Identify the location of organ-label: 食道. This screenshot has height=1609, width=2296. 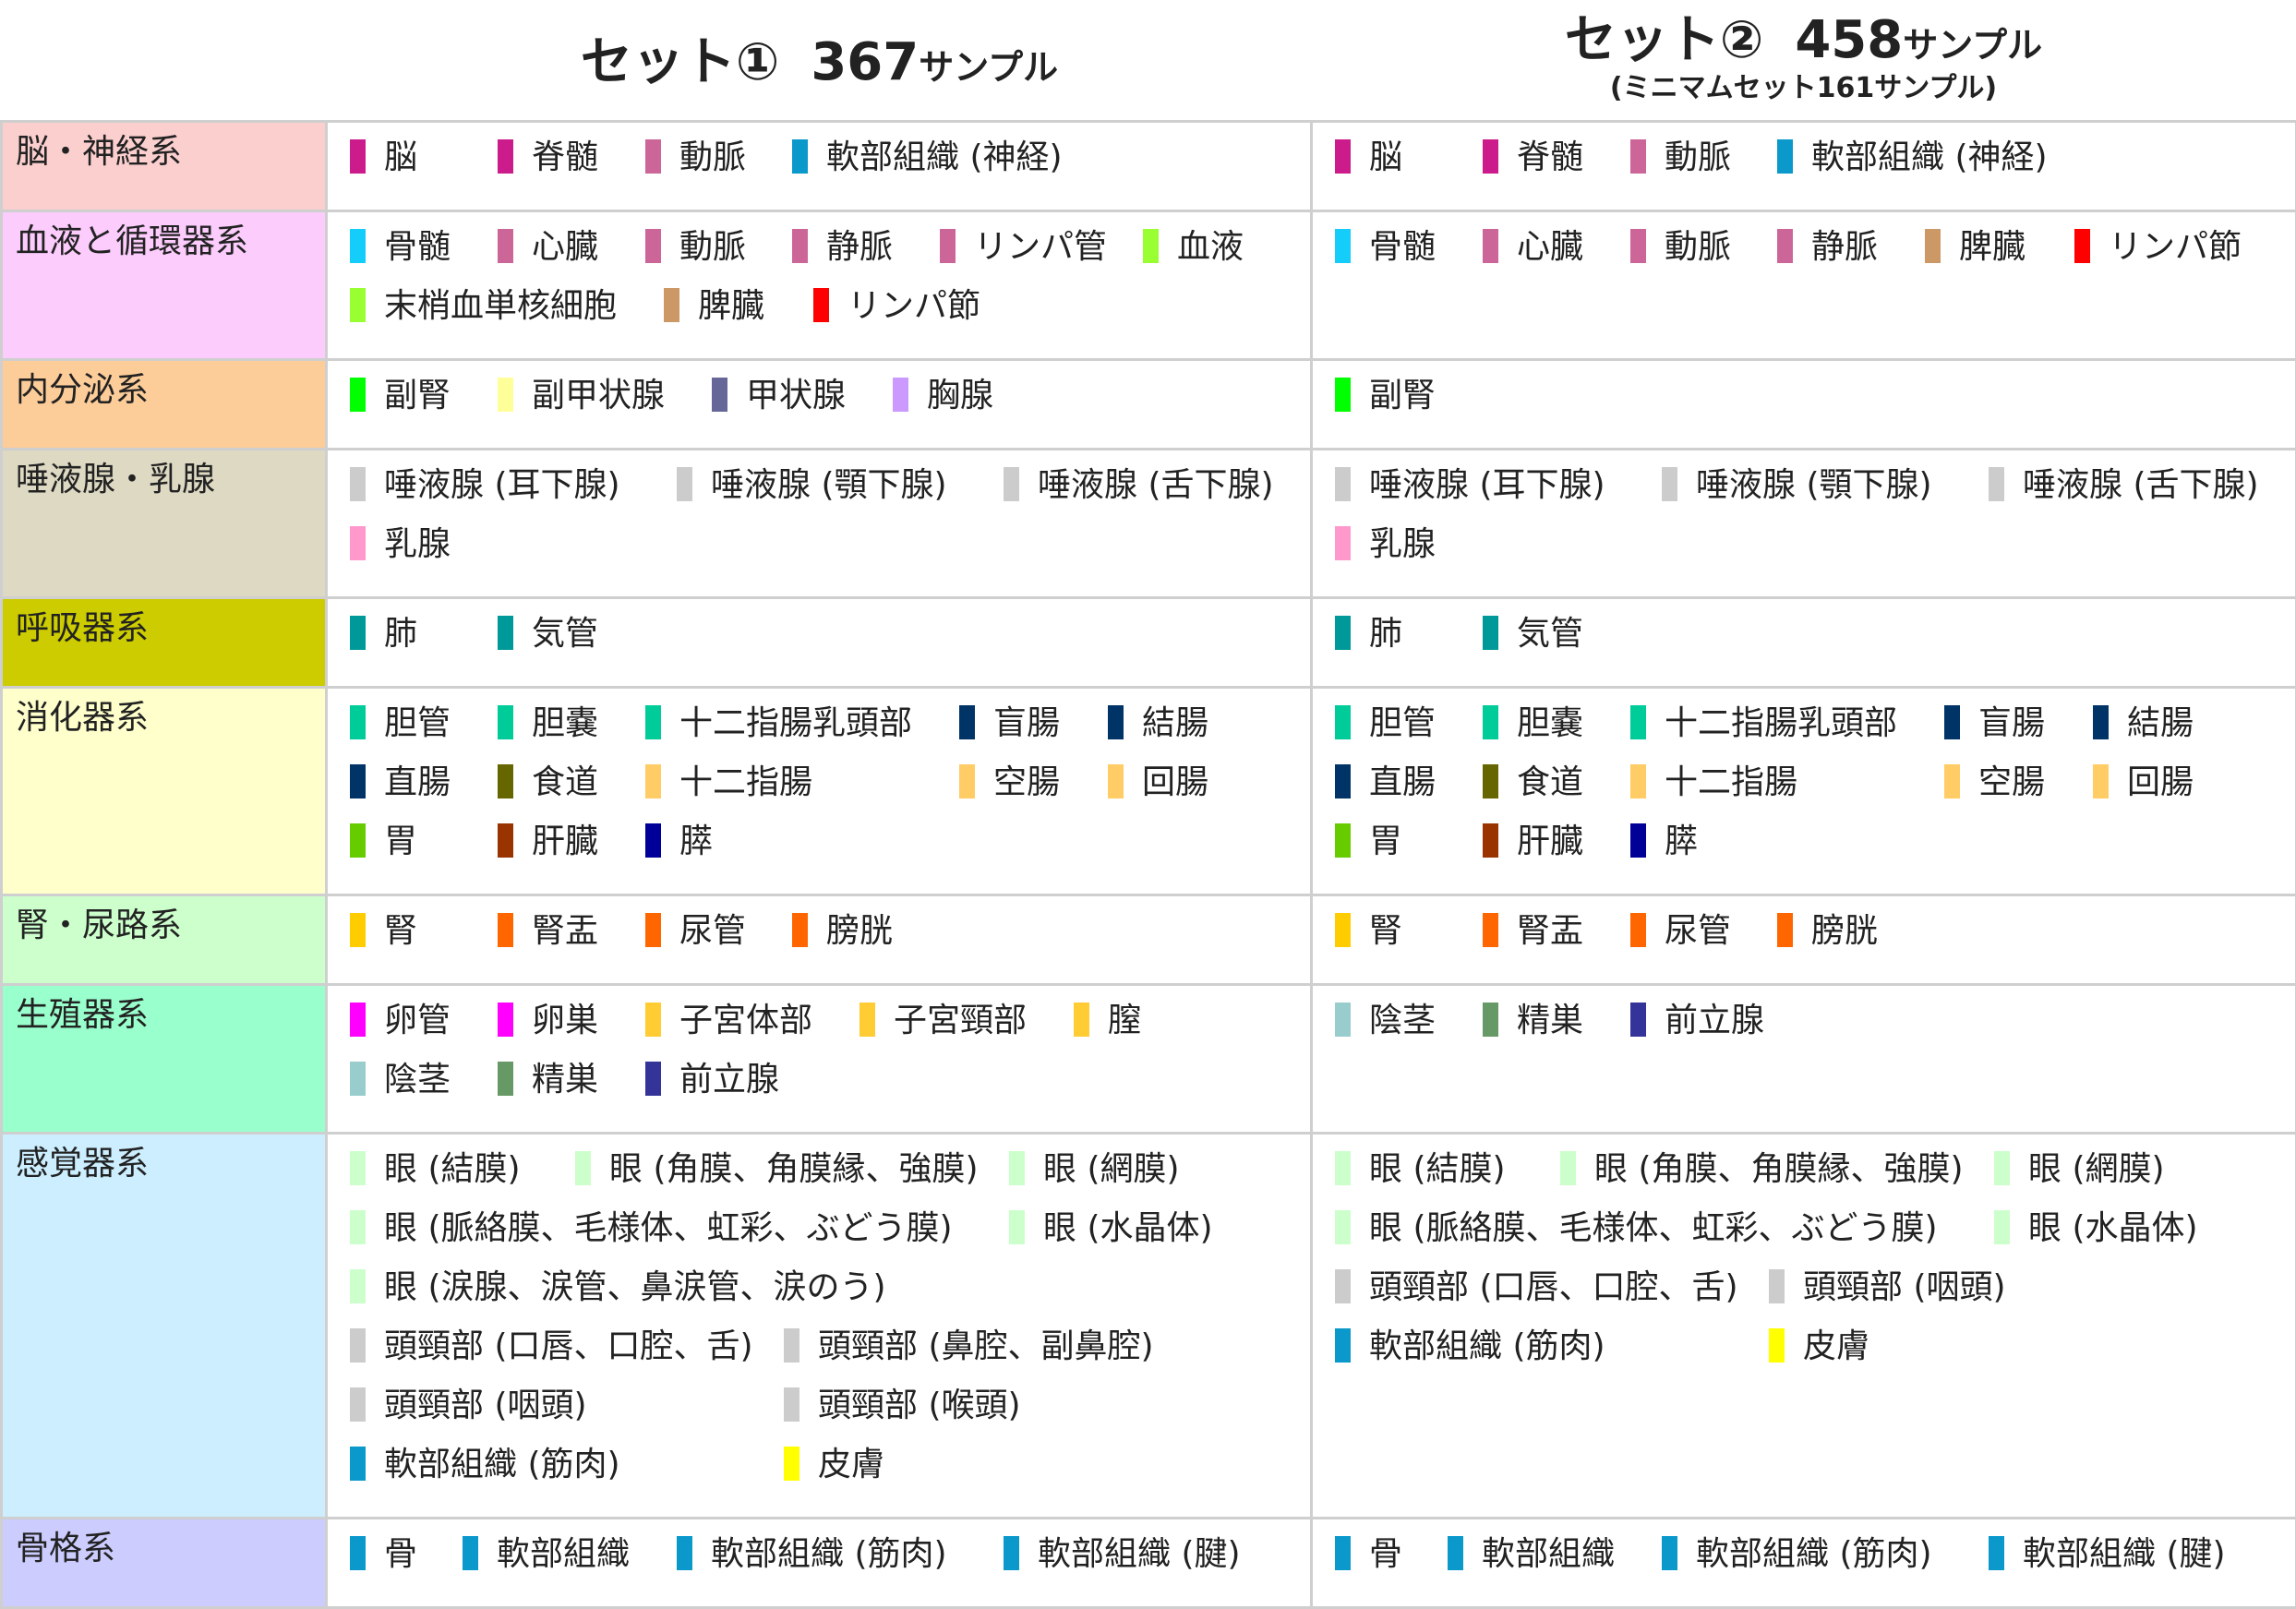
(1550, 782).